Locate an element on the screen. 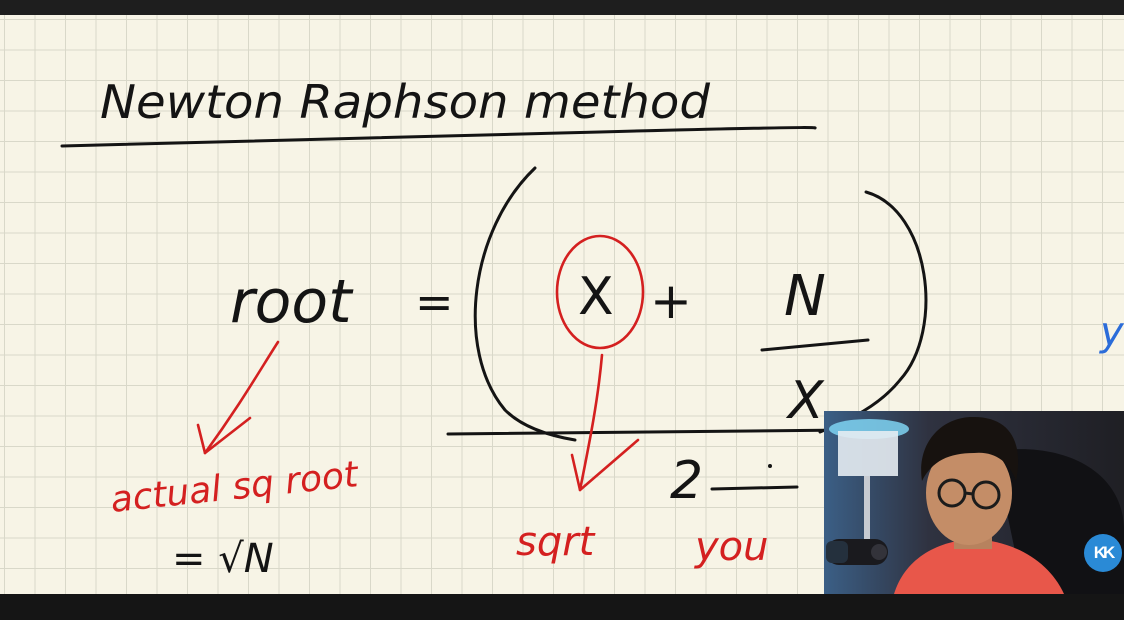 This screenshot has height=620, width=1124. presenter-video is located at coordinates (974, 502).